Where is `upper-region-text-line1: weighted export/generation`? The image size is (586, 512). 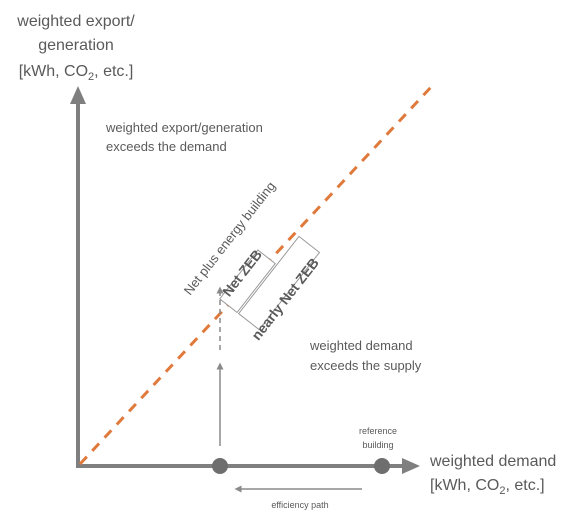
upper-region-text-line1: weighted export/generation is located at coordinates (184, 127).